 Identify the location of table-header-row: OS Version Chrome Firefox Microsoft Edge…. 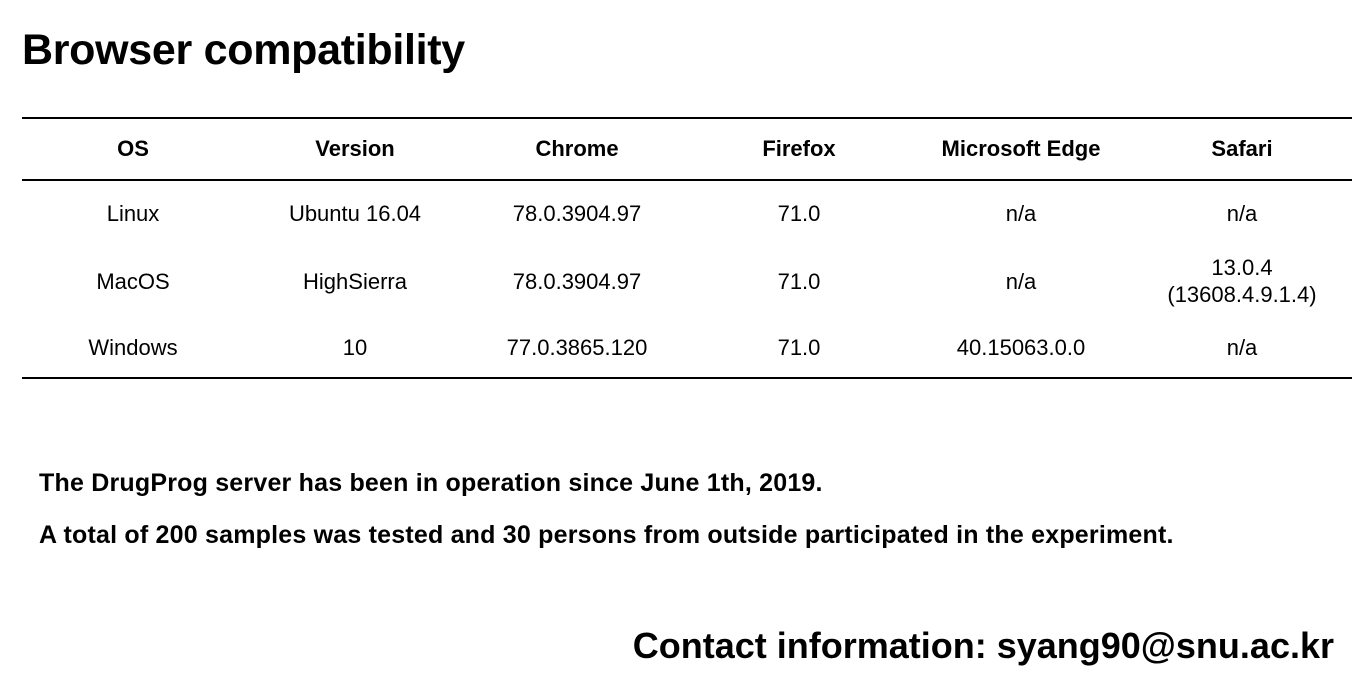
(687, 149).